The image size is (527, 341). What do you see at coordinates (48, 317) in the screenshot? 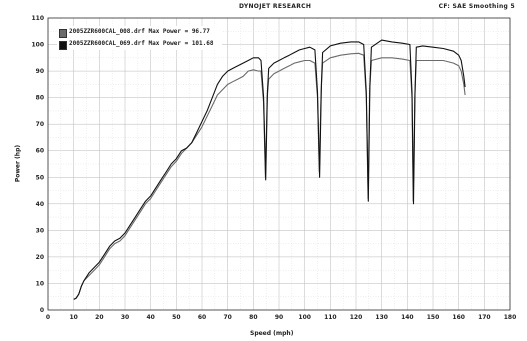
I see `x-tick-label: 0` at bounding box center [48, 317].